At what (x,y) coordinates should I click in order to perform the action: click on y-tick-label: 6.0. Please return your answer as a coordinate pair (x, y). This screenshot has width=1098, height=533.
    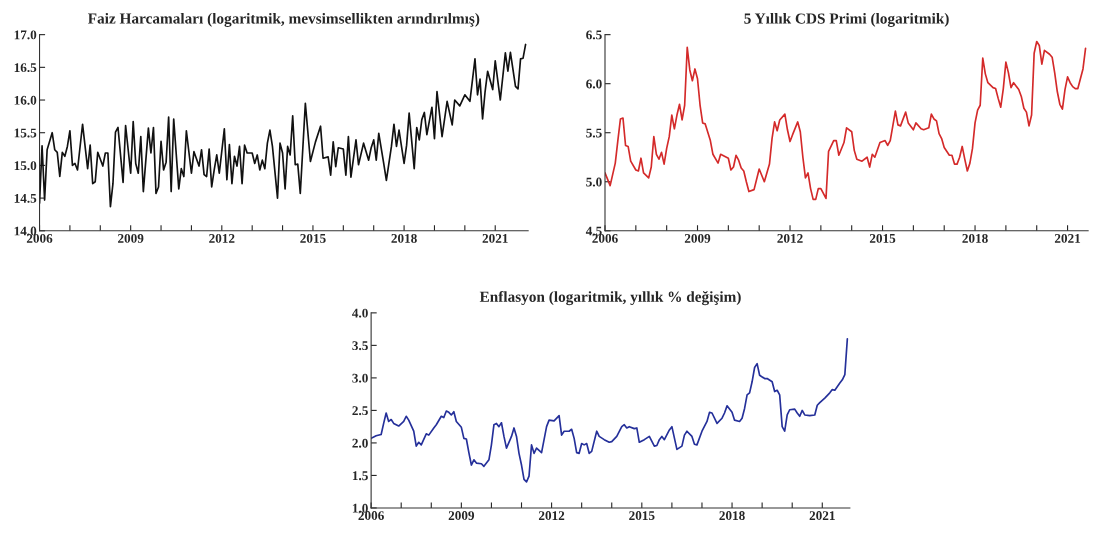
    Looking at the image, I should click on (594, 84).